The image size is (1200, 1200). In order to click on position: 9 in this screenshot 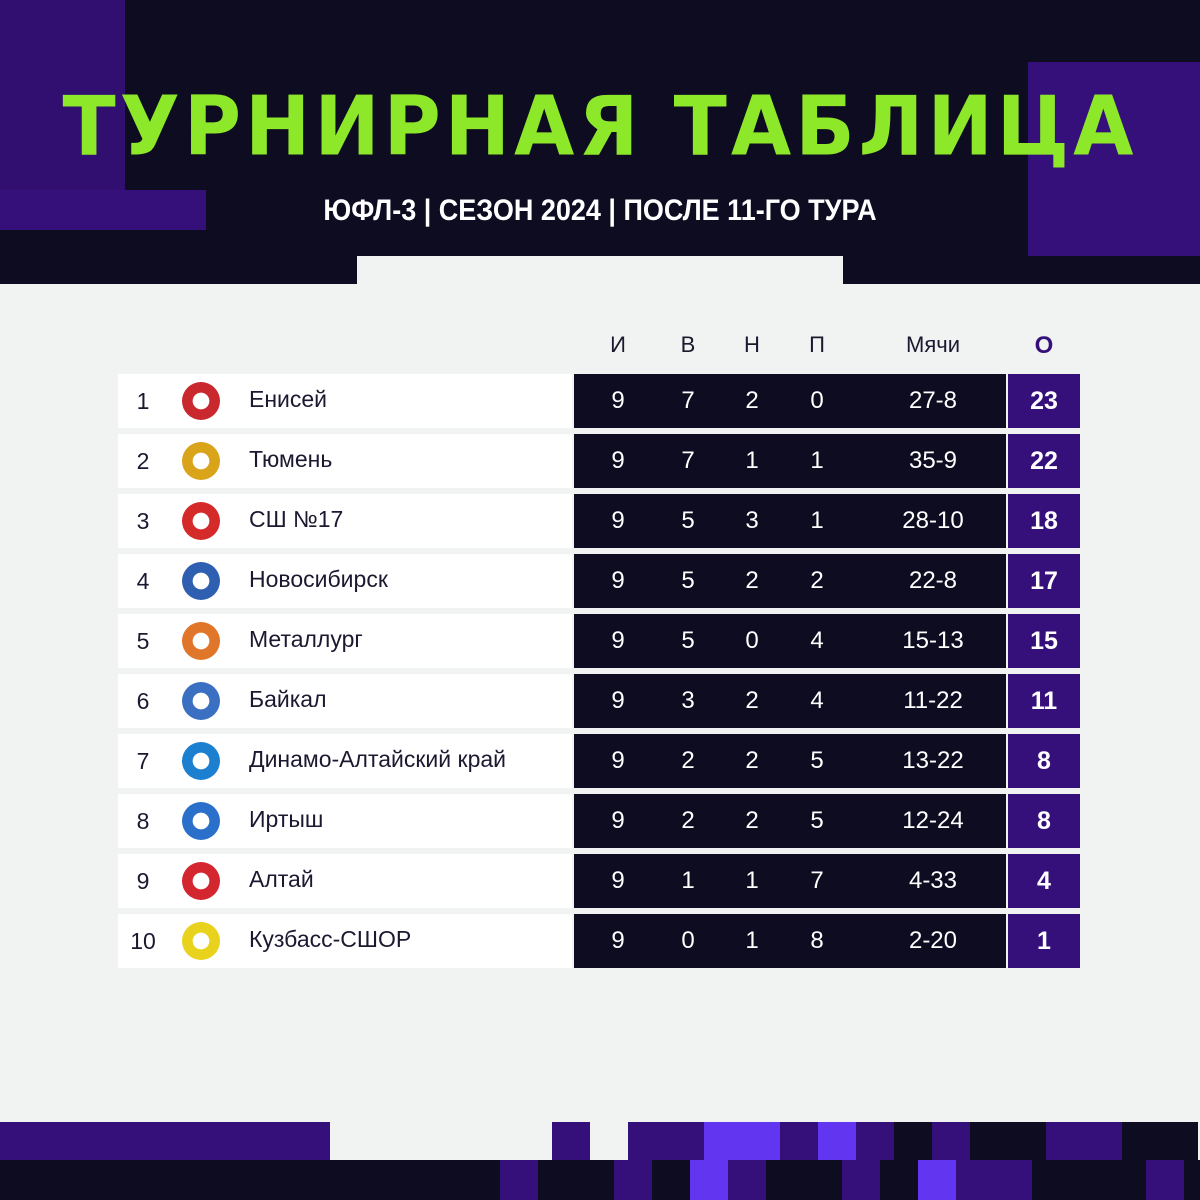, I will do `click(143, 881)`.